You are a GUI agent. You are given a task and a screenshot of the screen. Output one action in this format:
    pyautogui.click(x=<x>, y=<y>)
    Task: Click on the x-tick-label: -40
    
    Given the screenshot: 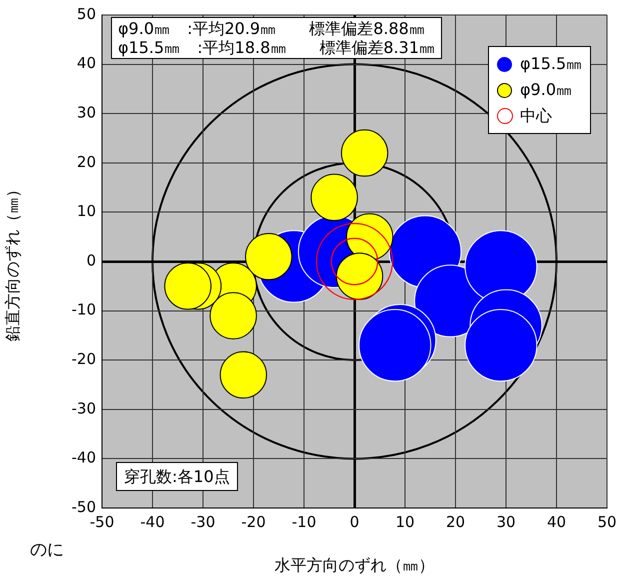 What is the action you would take?
    pyautogui.click(x=152, y=521)
    